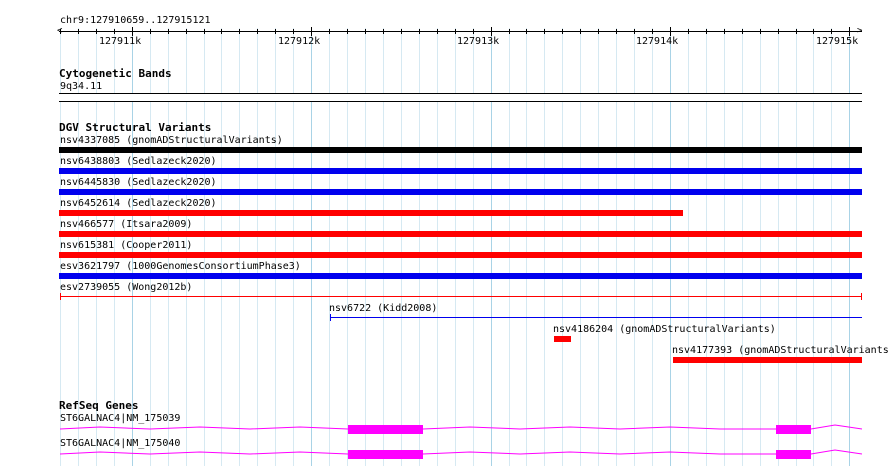  What do you see at coordinates (120, 443) in the screenshot?
I see `transcript-label: ST6GALNAC4|NM_175040` at bounding box center [120, 443].